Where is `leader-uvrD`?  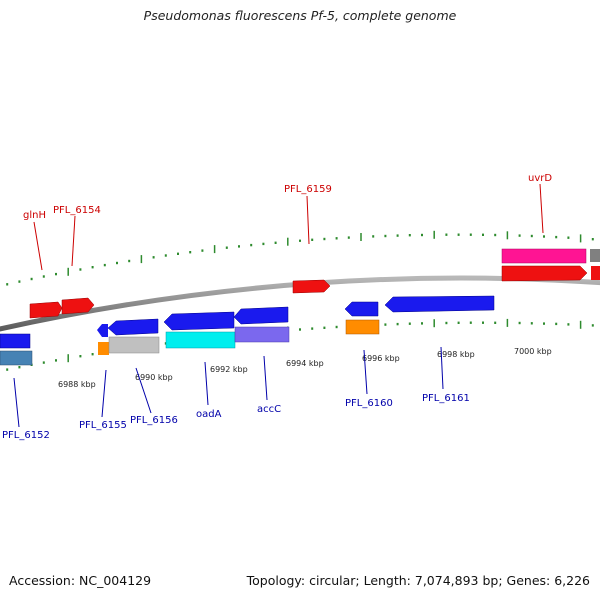
leader-uvrD is located at coordinates (541, 208).